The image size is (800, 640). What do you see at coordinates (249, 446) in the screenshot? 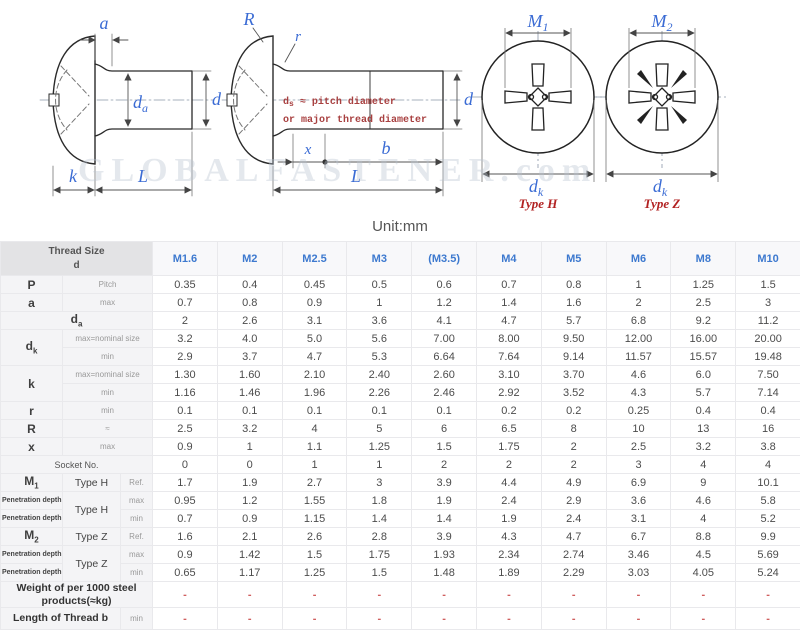
I see `cell-x-M2: 1` at bounding box center [249, 446].